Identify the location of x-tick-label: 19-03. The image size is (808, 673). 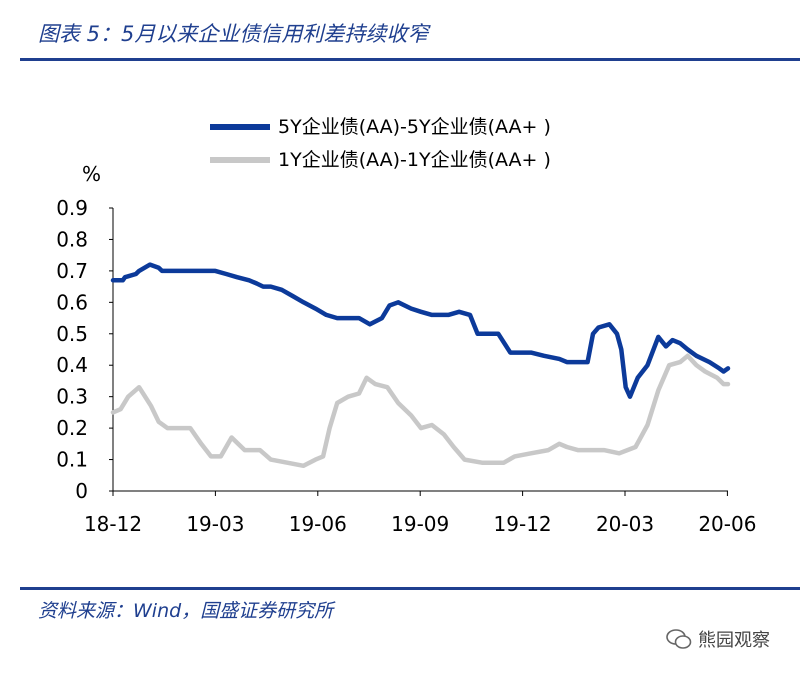
(215, 524).